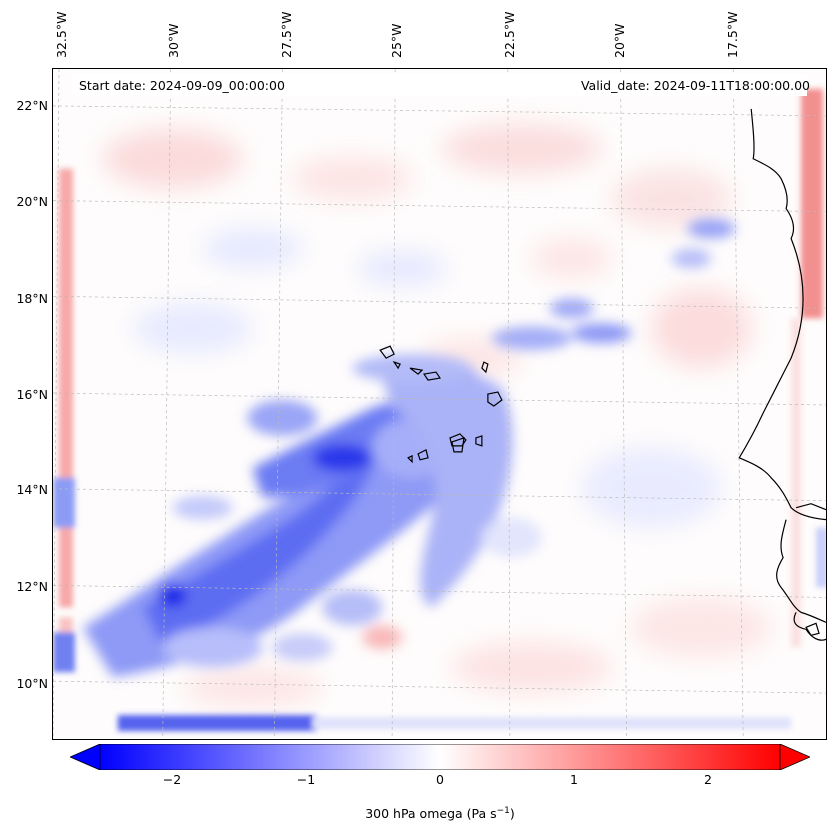 This screenshot has height=839, width=837. Describe the element at coordinates (32, 489) in the screenshot. I see `latitude-label: 14°N` at that location.